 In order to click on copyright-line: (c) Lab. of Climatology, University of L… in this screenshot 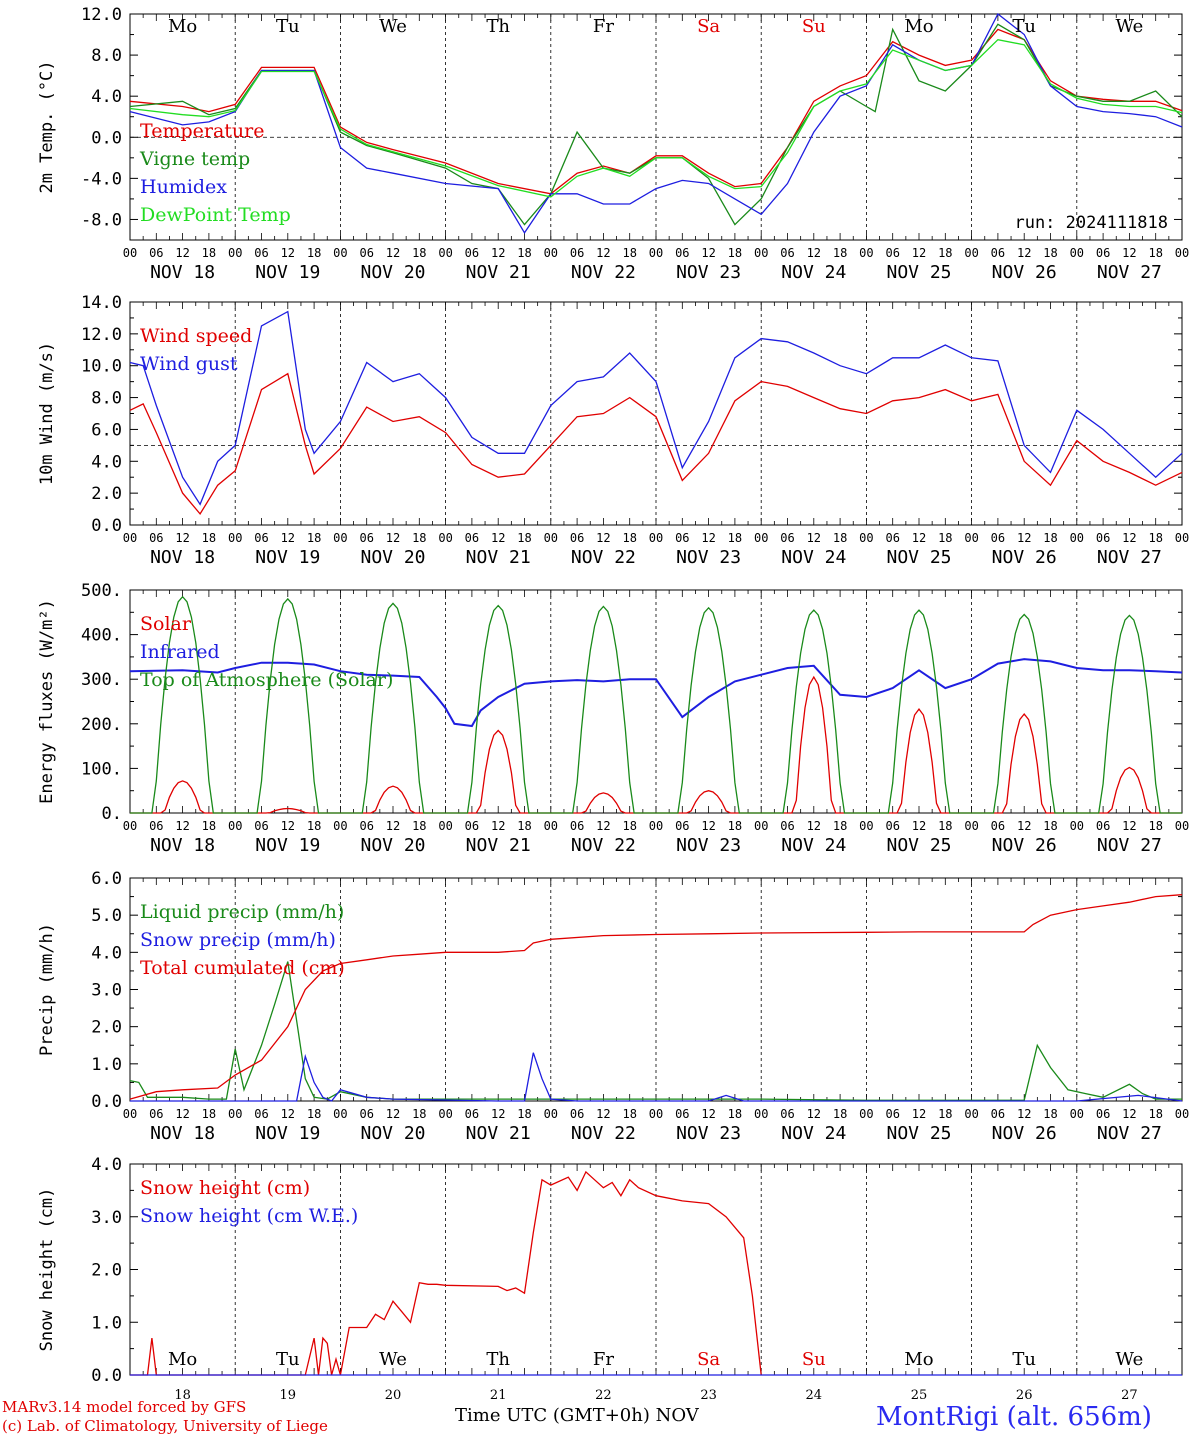, I will do `click(165, 1426)`.